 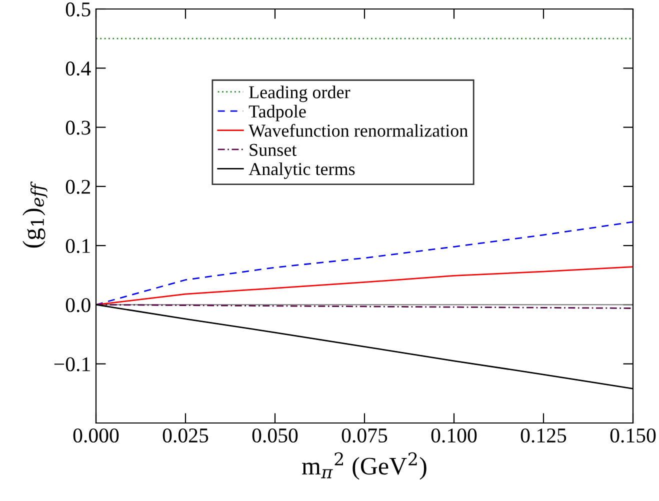 I want to click on legend-label: Analytic terms, so click(x=301, y=170).